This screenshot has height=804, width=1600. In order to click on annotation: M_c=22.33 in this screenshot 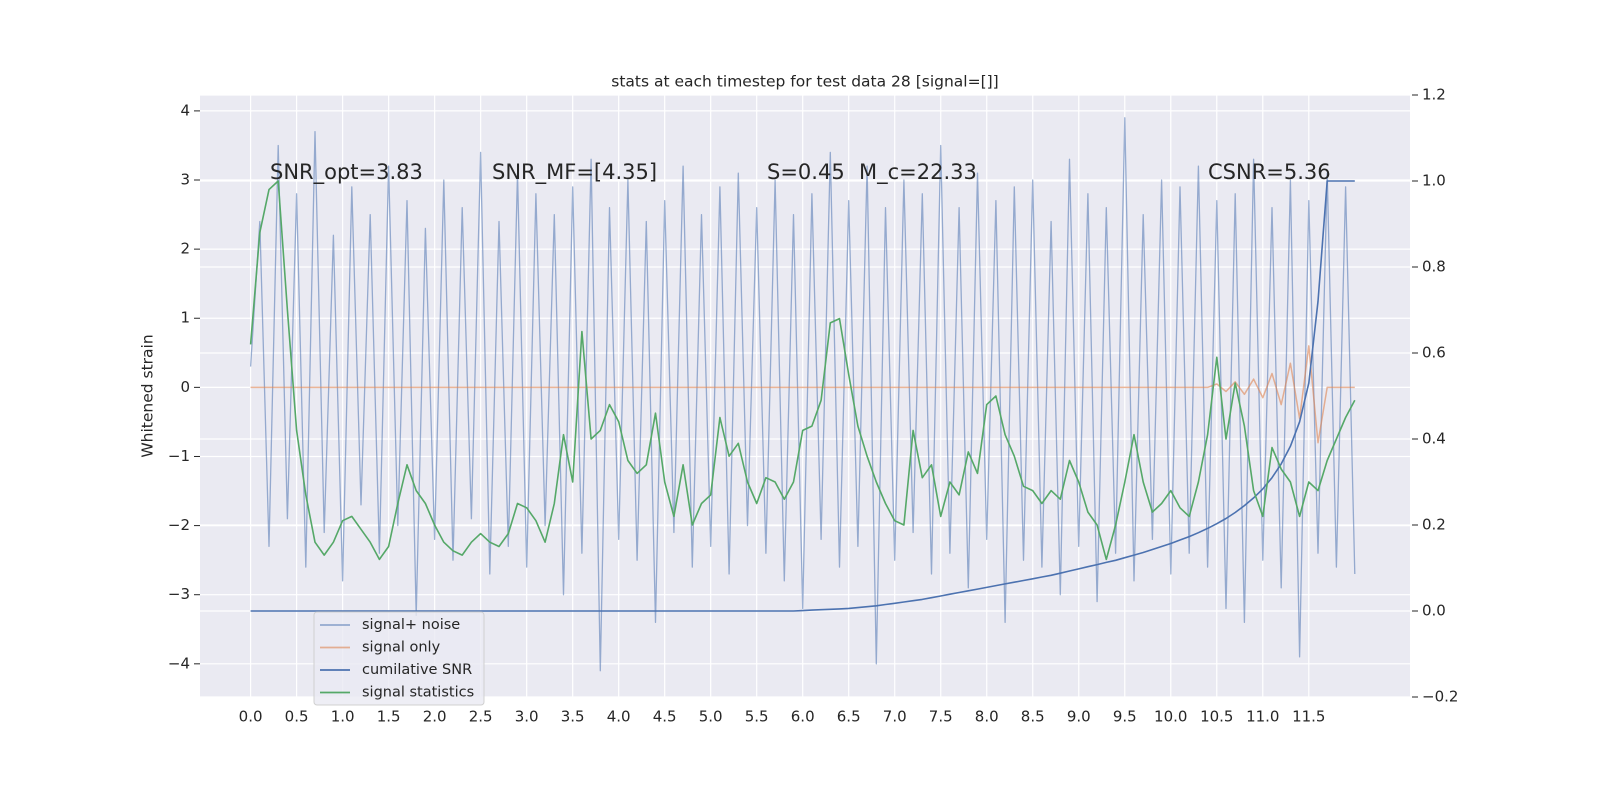, I will do `click(918, 172)`.